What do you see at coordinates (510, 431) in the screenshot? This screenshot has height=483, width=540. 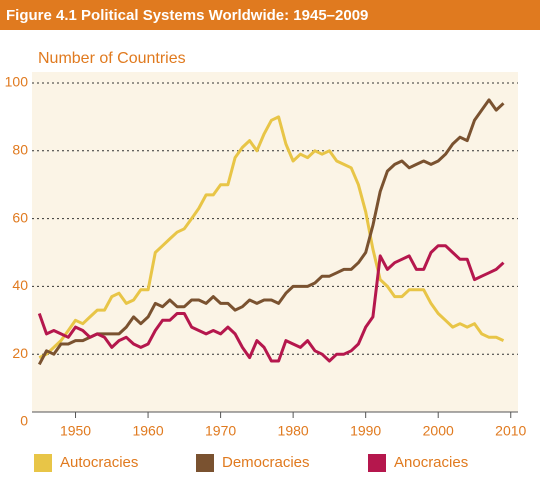 I see `x-tick-label: 2010` at bounding box center [510, 431].